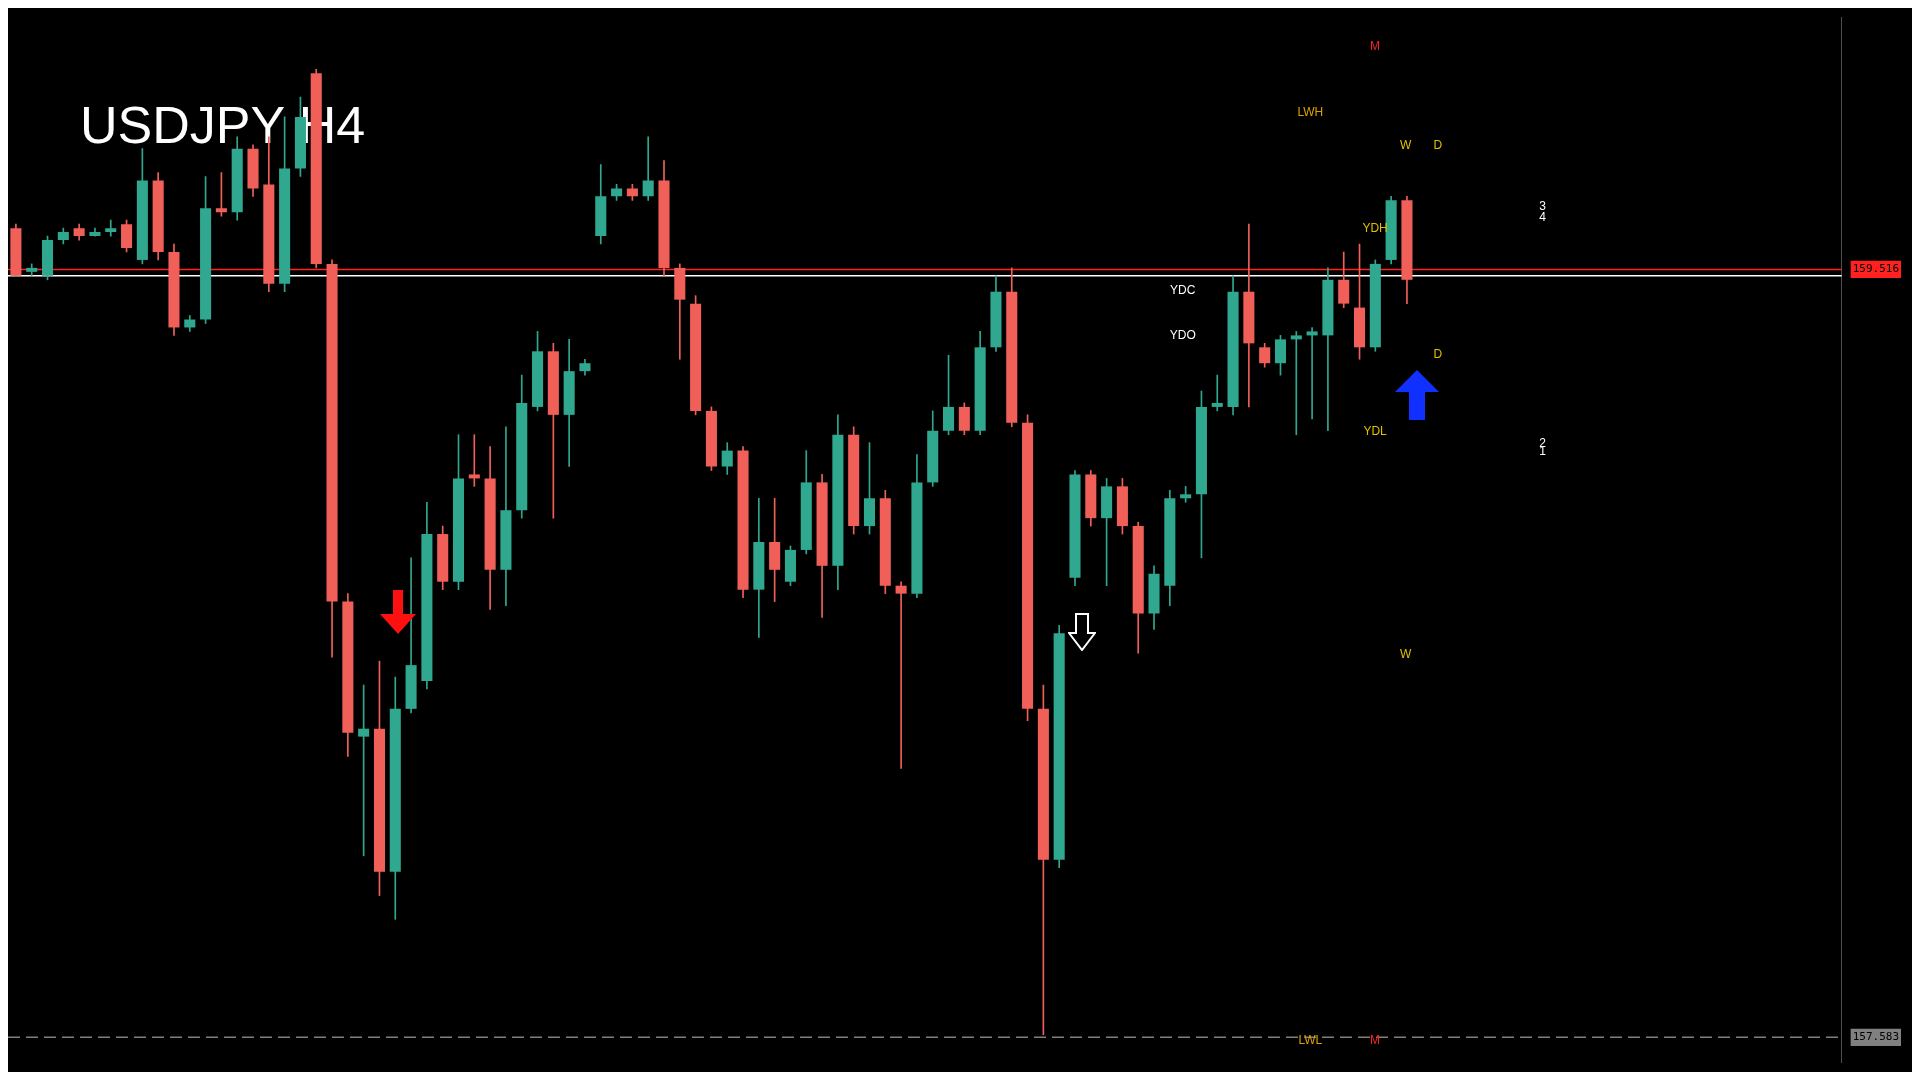 This screenshot has width=1920, height=1080. Describe the element at coordinates (1543, 217) in the screenshot. I see `annotation: 4` at that location.